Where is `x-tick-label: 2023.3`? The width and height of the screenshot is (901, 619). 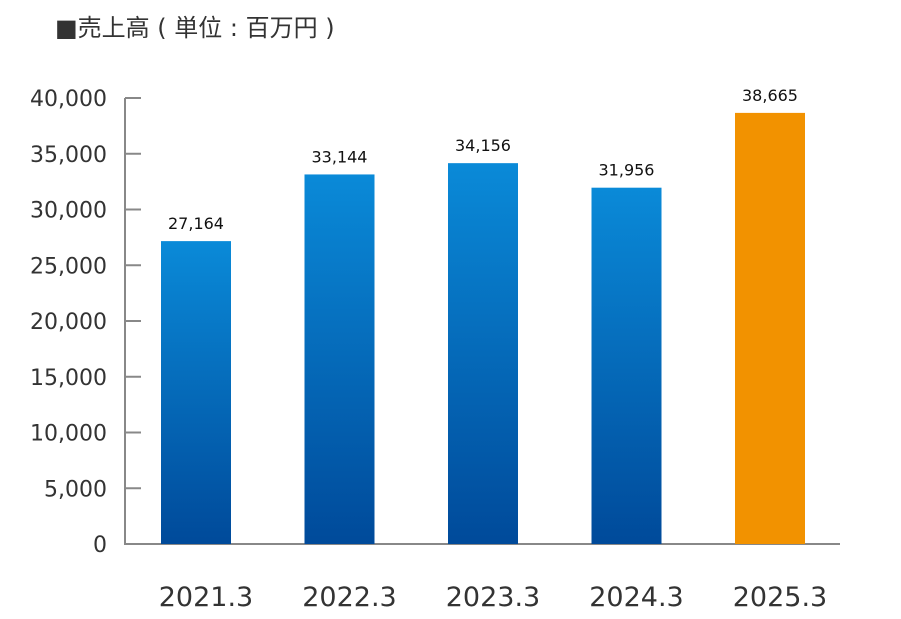
x-tick-label: 2023.3 is located at coordinates (493, 597).